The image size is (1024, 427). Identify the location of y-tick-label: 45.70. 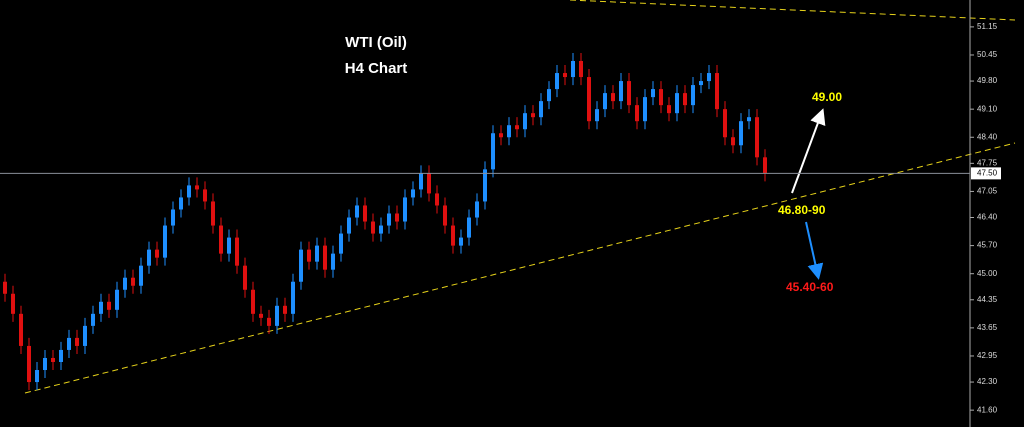
(987, 245).